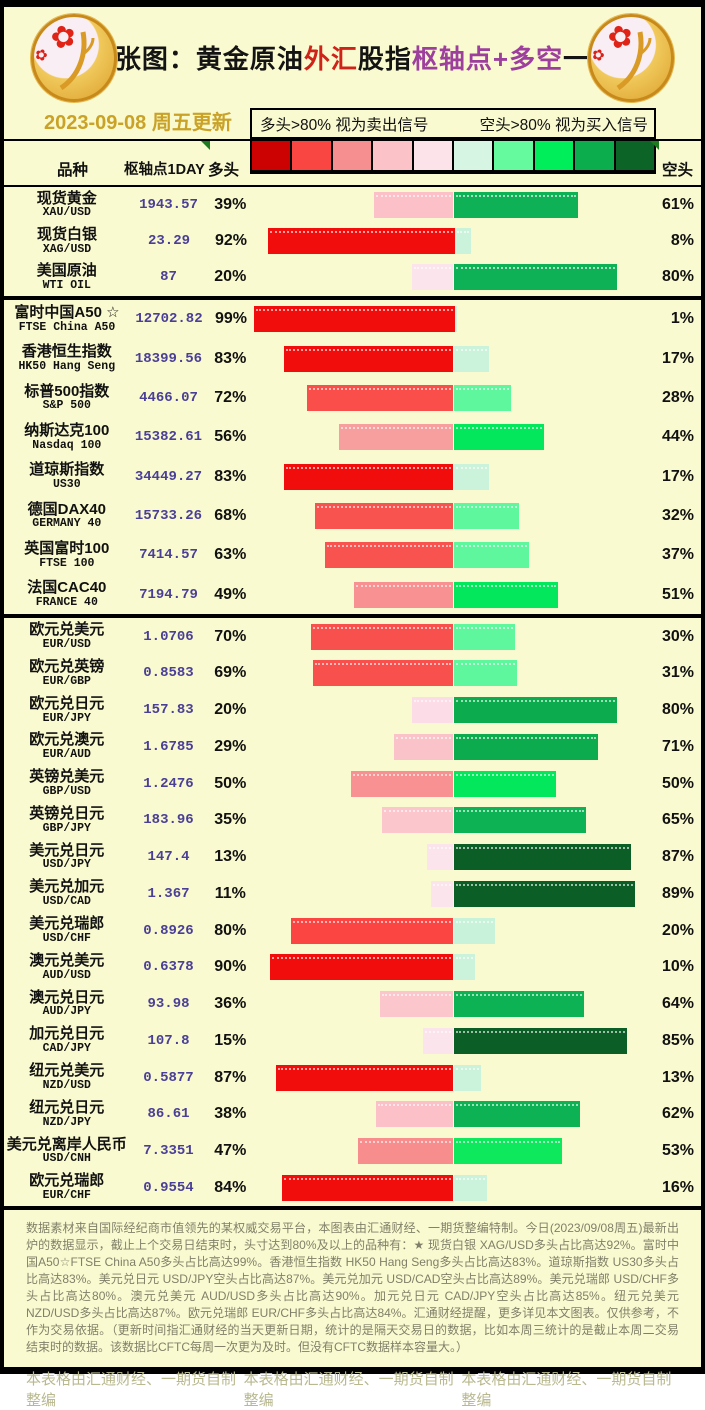 The width and height of the screenshot is (705, 1410). What do you see at coordinates (73, 170) in the screenshot?
I see `column-variety: 品种` at bounding box center [73, 170].